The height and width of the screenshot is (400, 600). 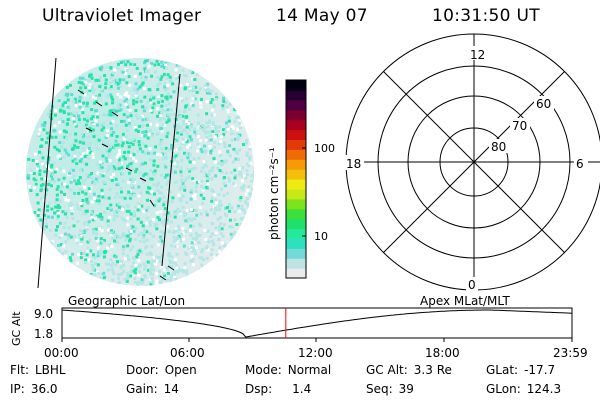 What do you see at coordinates (353, 164) in the screenshot?
I see `mlt-label-18: 18` at bounding box center [353, 164].